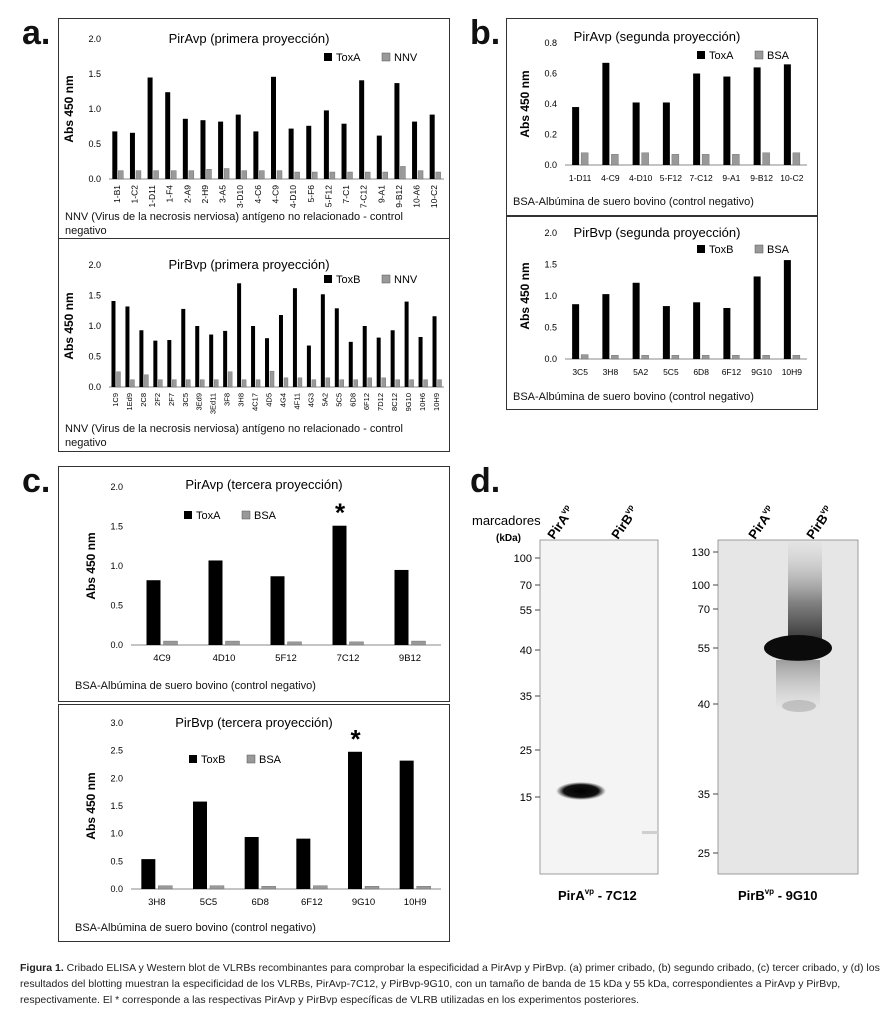 The image size is (896, 1024). What do you see at coordinates (258, 194) in the screenshot?
I see `x-tick-label: 4-C6` at bounding box center [258, 194].